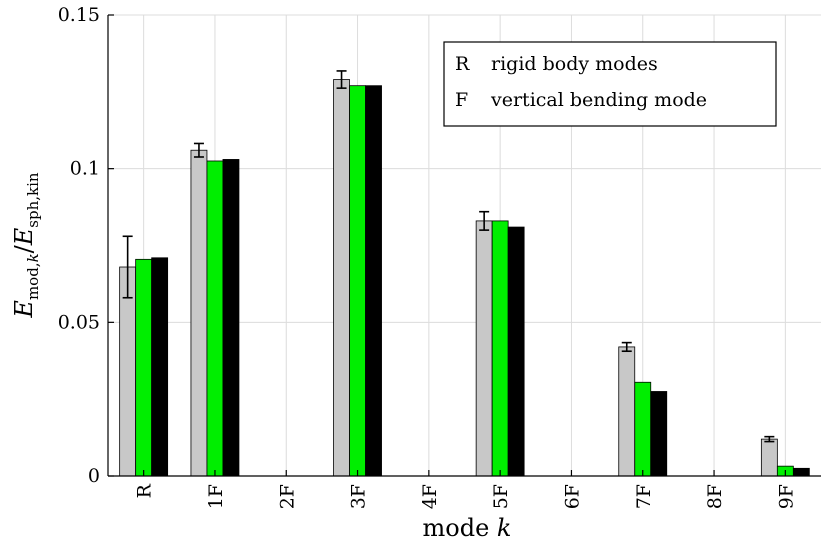 This screenshot has width=830, height=558. What do you see at coordinates (33, 200) in the screenshot?
I see `y-axis-label-den-sub: sph,kin` at bounding box center [33, 200].